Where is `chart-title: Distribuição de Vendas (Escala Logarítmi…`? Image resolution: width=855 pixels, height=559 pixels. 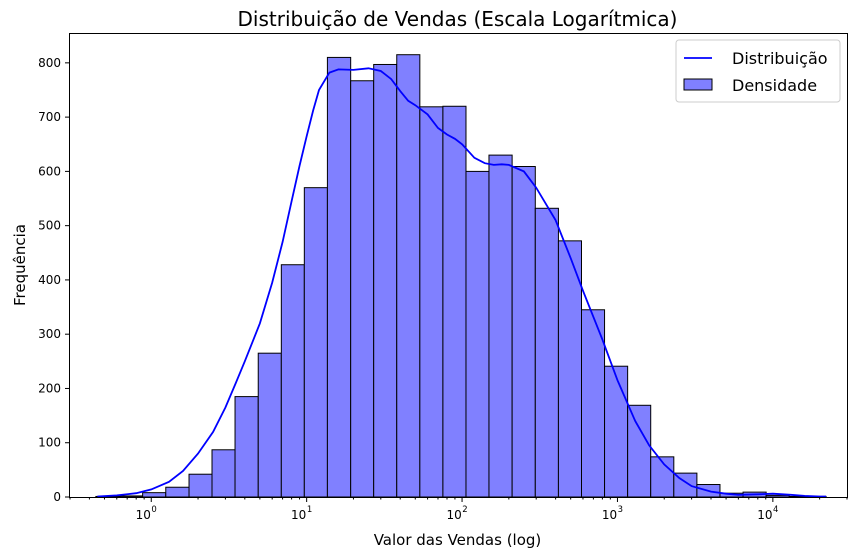
chart-title: Distribuição de Vendas (Escala Logarítmi… is located at coordinates (458, 19).